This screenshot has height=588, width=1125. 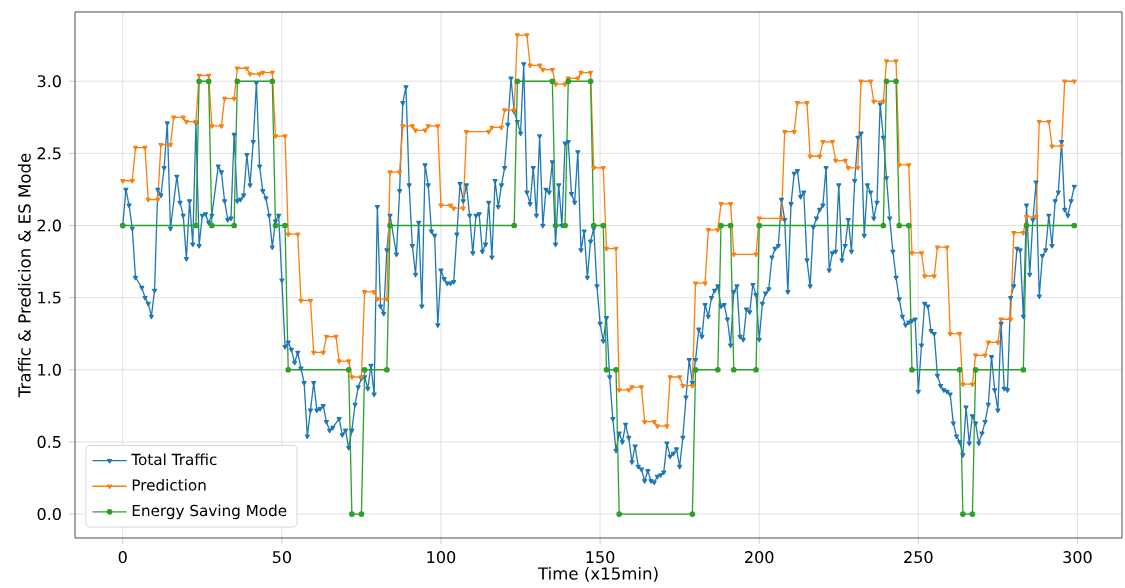 I want to click on x-tick-label: 50, so click(x=281, y=556).